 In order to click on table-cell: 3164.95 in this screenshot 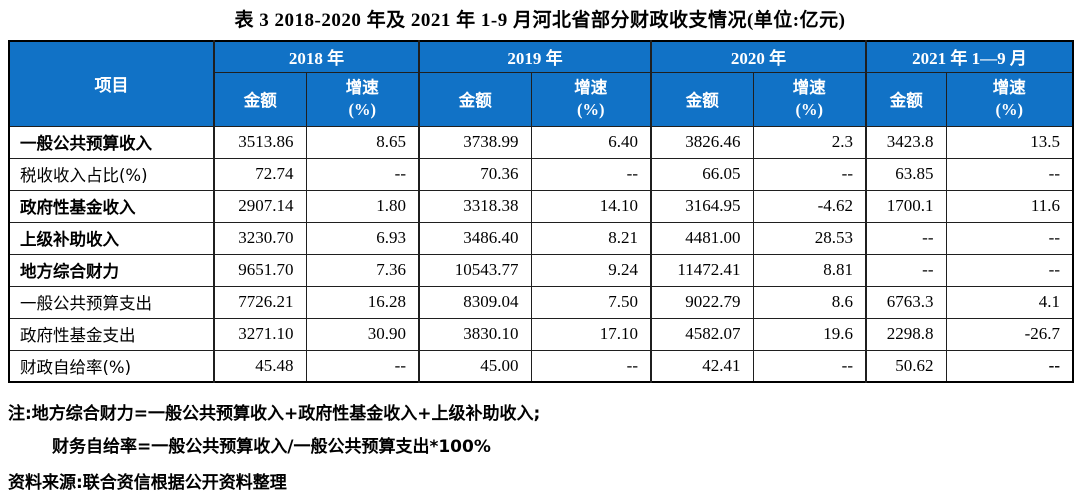, I will do `click(702, 206)`.